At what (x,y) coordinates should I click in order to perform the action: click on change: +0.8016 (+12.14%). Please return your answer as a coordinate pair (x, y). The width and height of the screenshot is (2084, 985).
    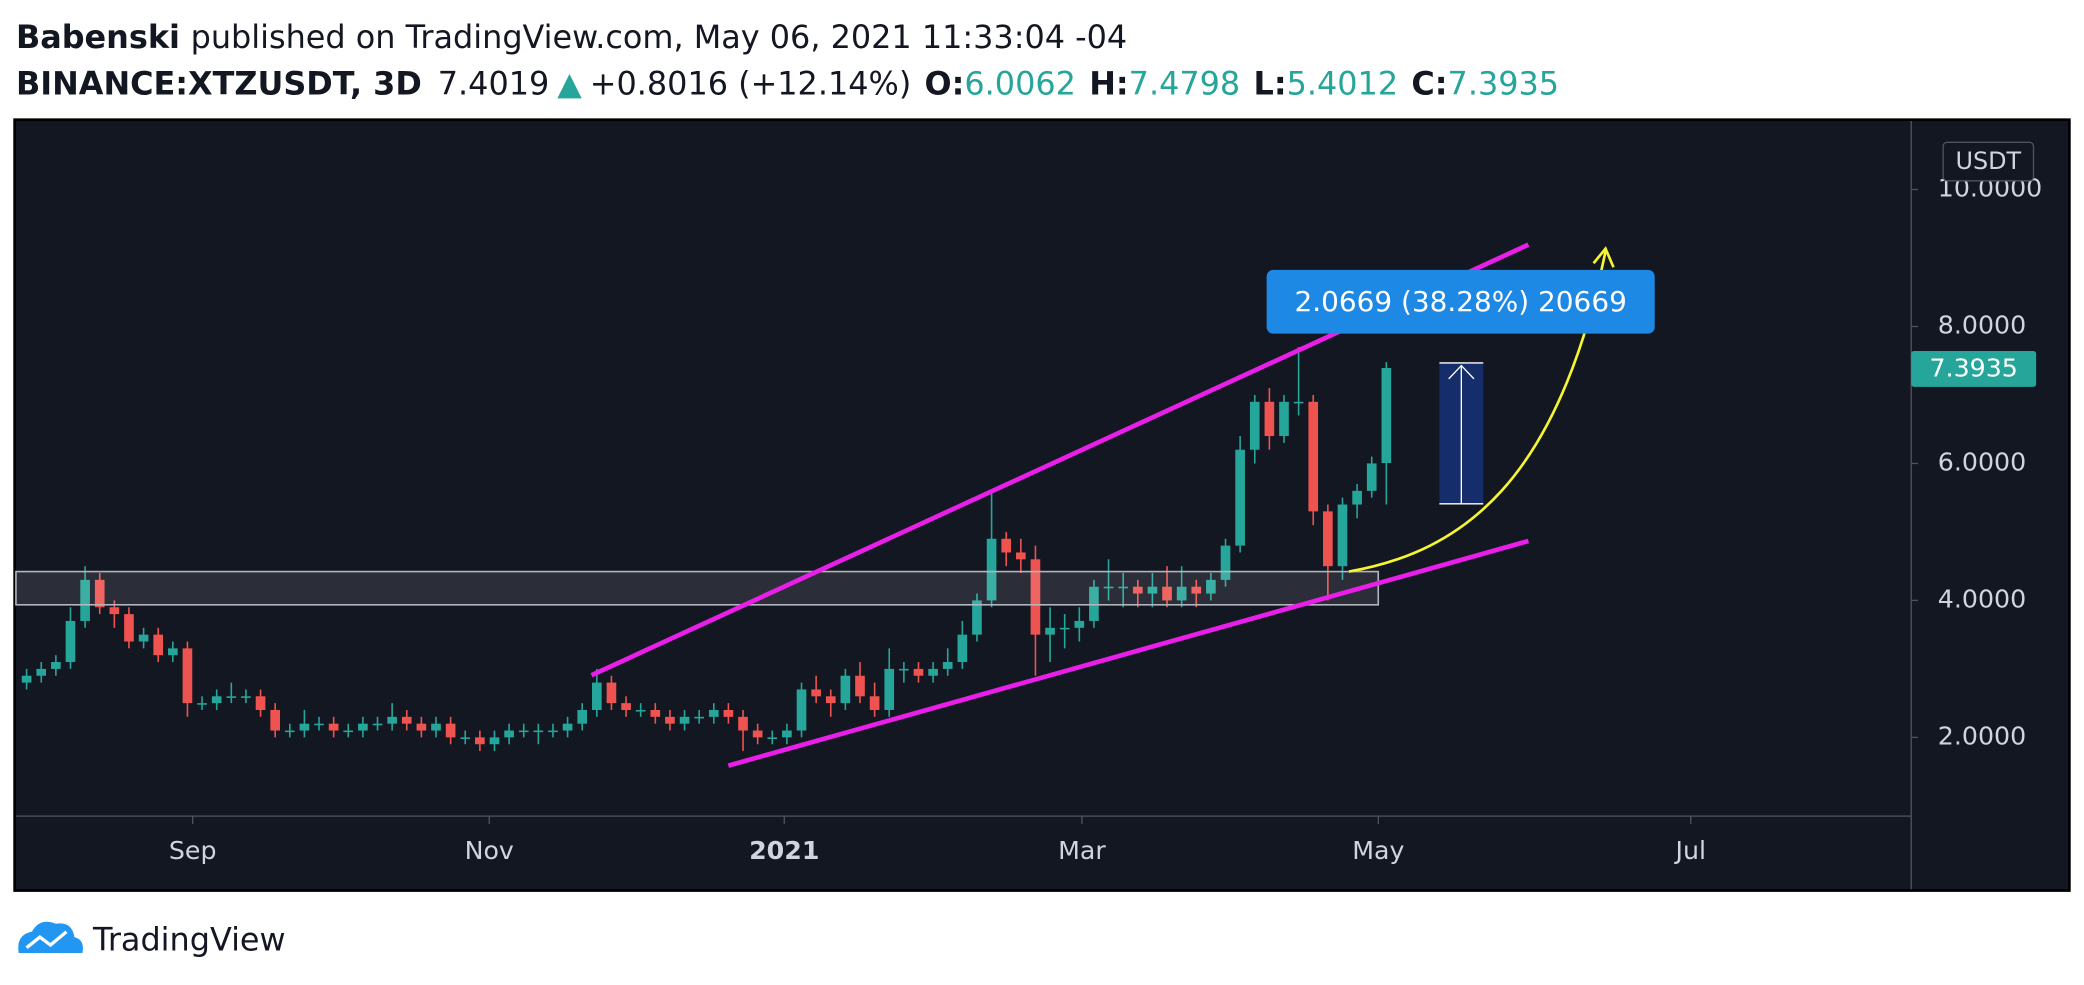
    Looking at the image, I should click on (751, 83).